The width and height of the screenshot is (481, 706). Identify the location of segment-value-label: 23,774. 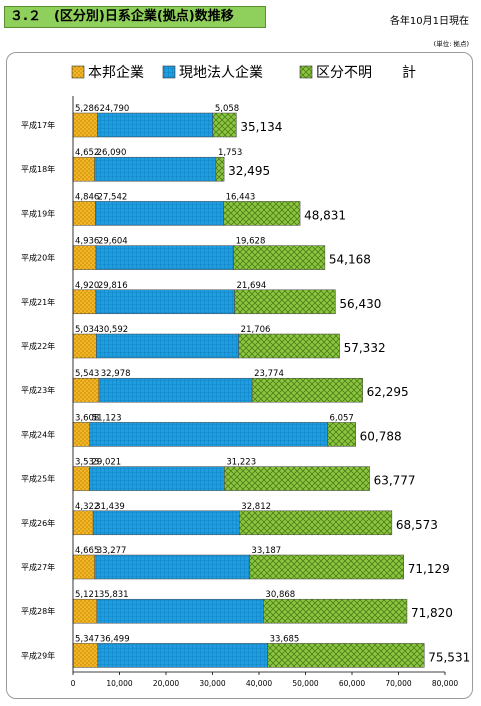
(269, 374).